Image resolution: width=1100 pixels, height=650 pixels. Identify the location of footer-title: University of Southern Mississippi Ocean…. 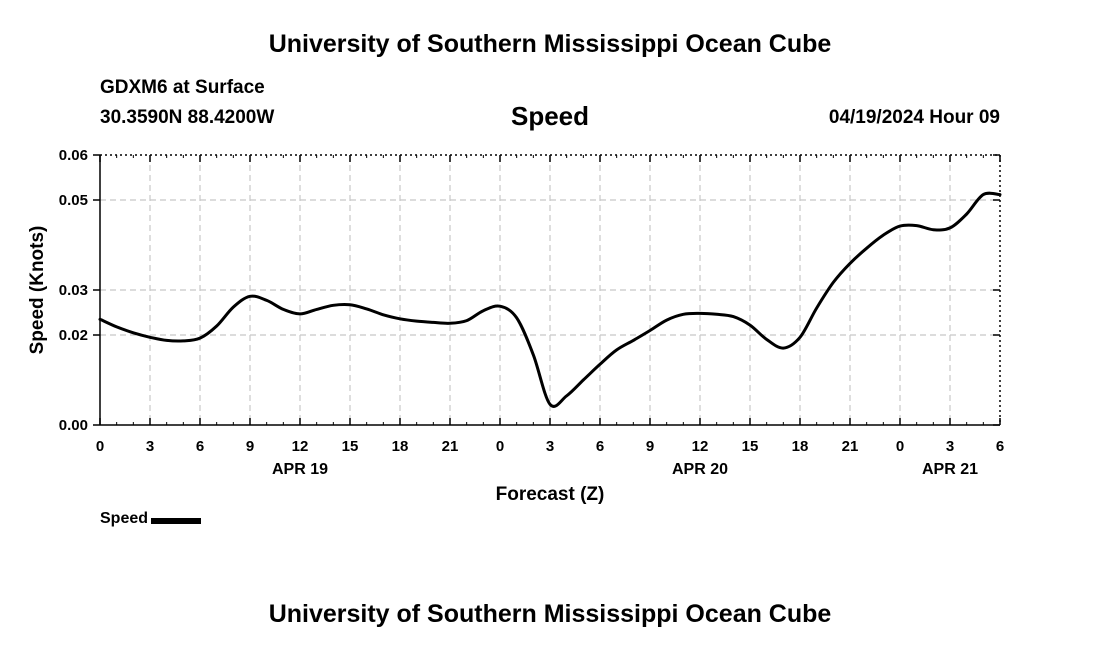
(550, 614).